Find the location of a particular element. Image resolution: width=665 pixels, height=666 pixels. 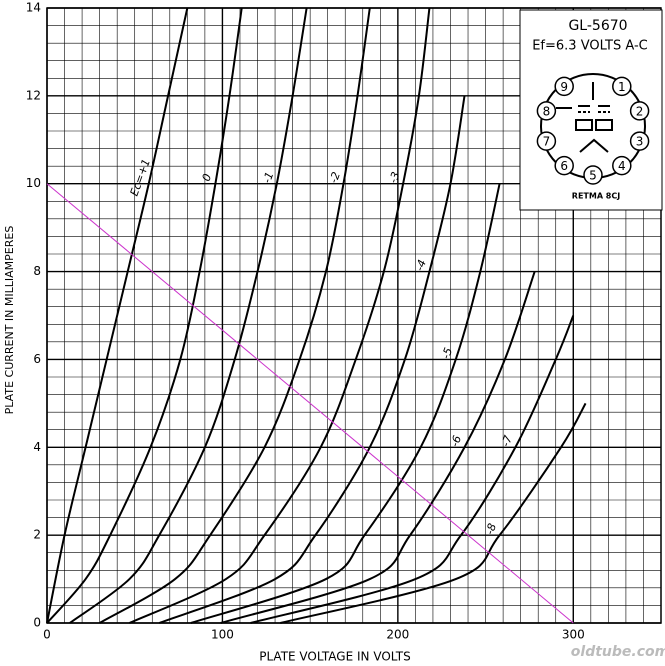

curve-label: -6 is located at coordinates (456, 441).